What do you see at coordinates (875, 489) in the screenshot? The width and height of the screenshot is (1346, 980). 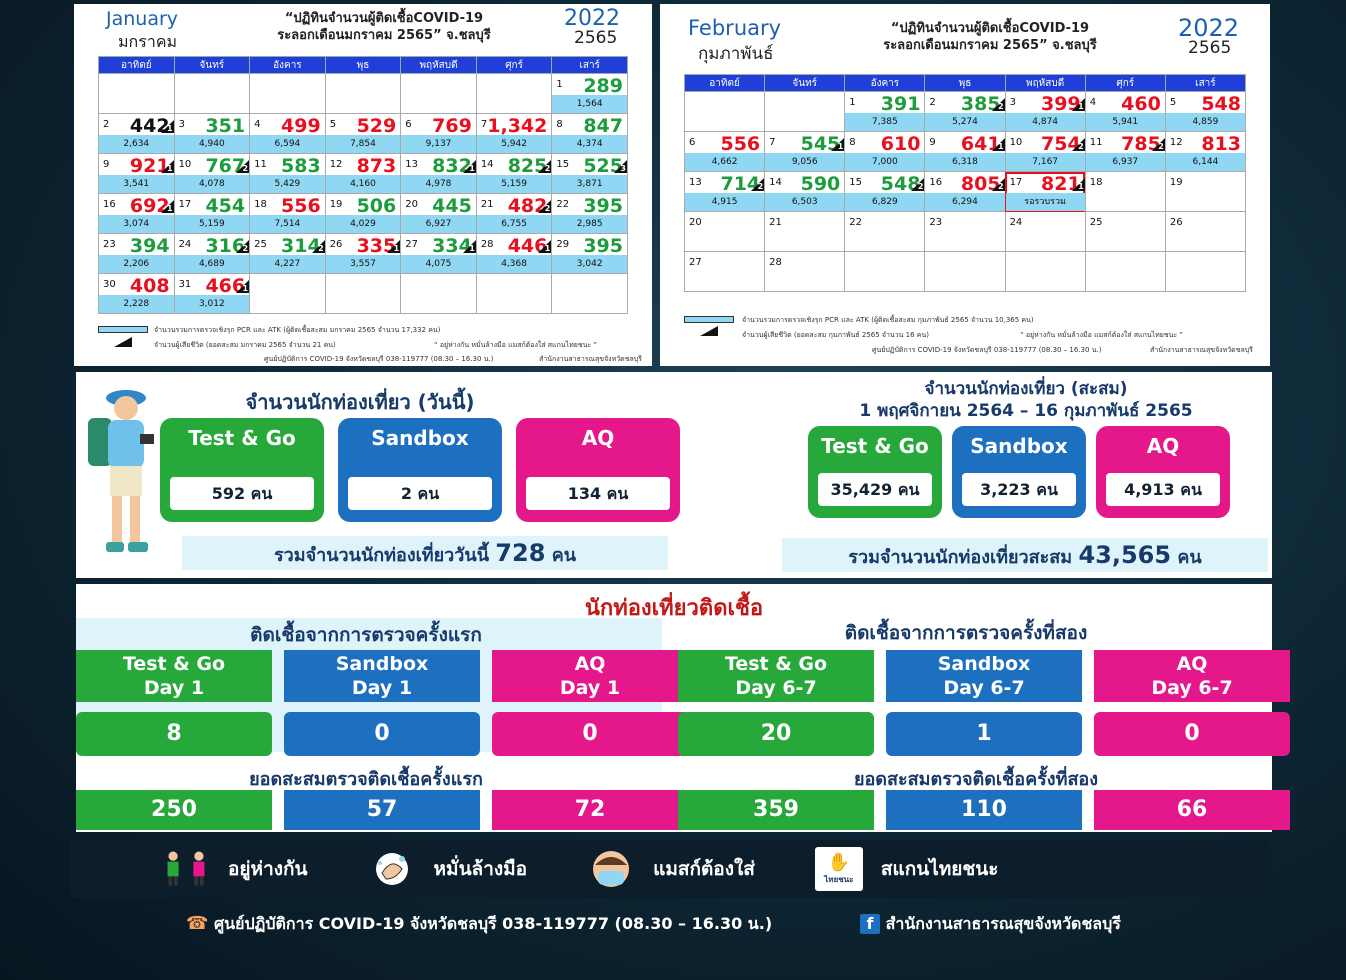 I see `card-value: 35,429 คน` at bounding box center [875, 489].